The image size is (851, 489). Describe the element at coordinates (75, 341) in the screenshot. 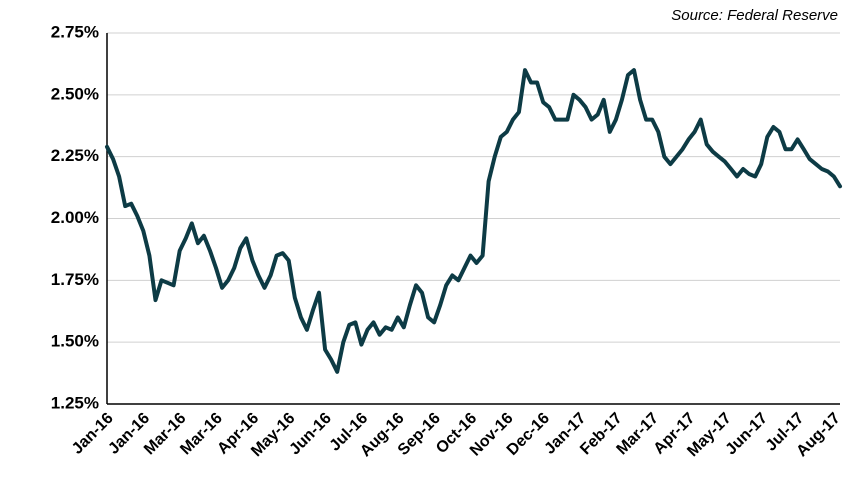

I see `y-tick-label: 1.50%` at that location.